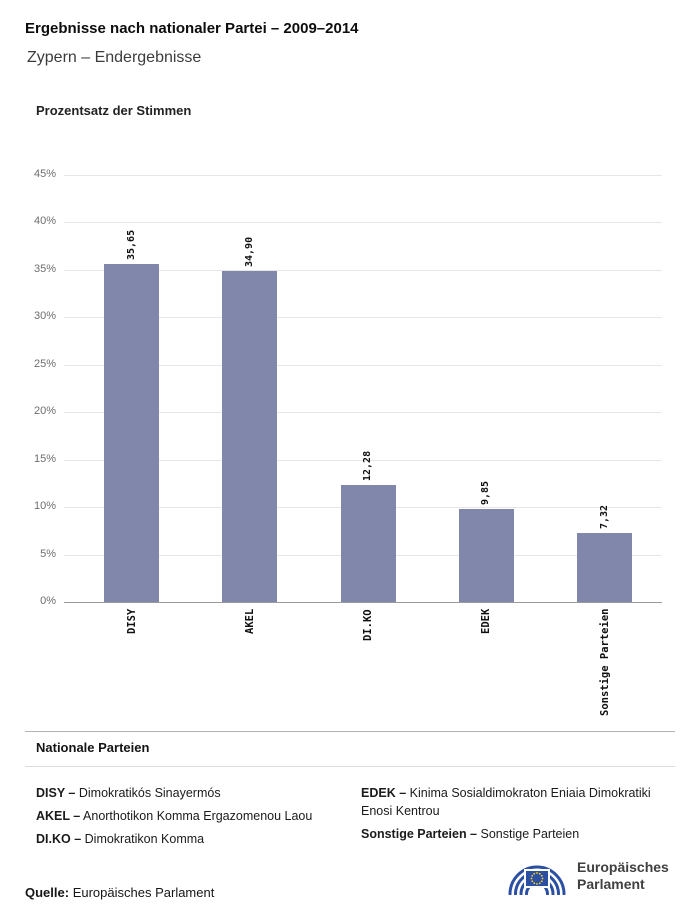 Image resolution: width=700 pixels, height=918 pixels. What do you see at coordinates (350, 731) in the screenshot?
I see `legend-top-divider` at bounding box center [350, 731].